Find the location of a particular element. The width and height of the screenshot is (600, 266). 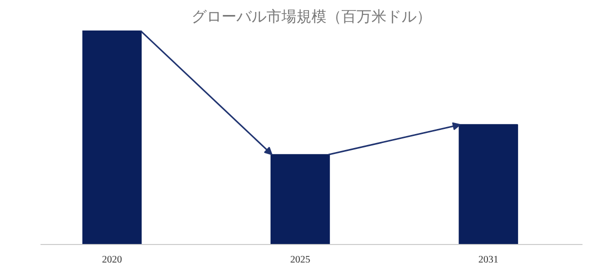

chart-title: グローバル市場規模（百万米ドル） is located at coordinates (312, 17).